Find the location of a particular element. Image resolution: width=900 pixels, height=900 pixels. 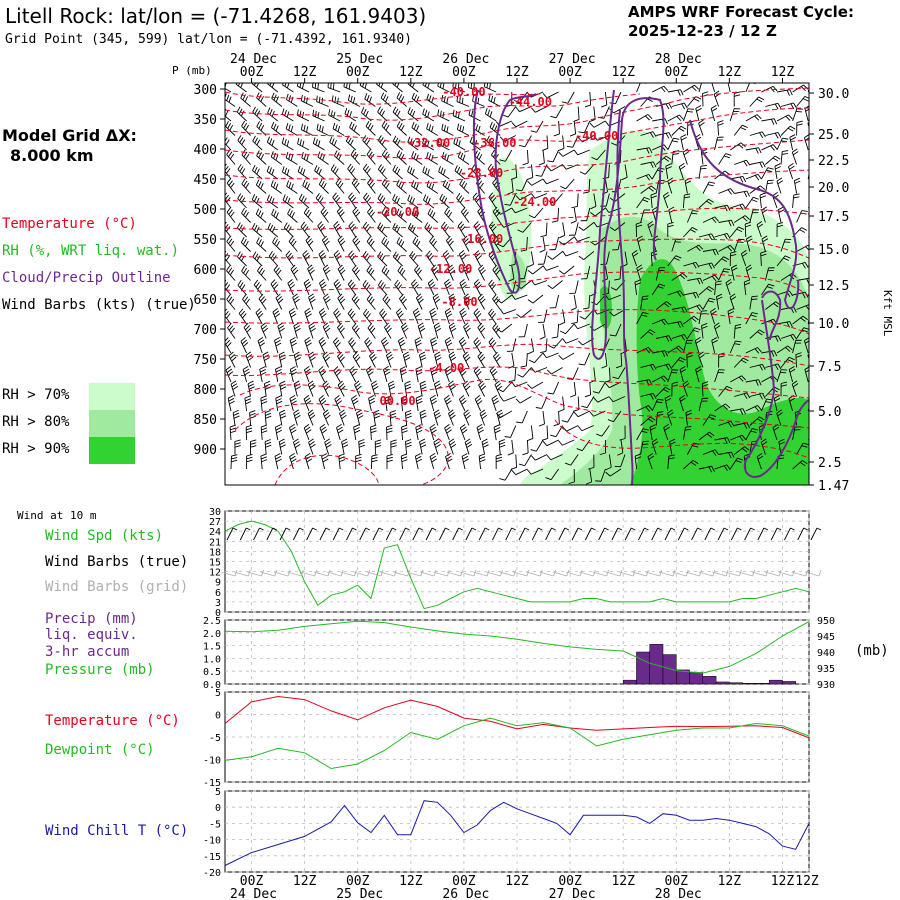

y-tick-label: 2.0 is located at coordinates (212, 634).